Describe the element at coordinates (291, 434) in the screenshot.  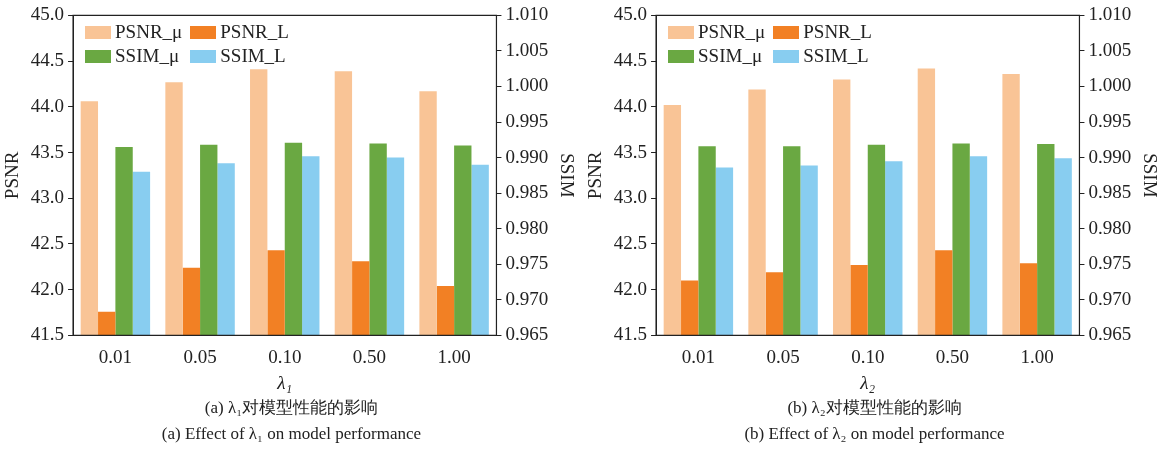
I see `text: (a) Effect of λ₁ on model performance` at that location.